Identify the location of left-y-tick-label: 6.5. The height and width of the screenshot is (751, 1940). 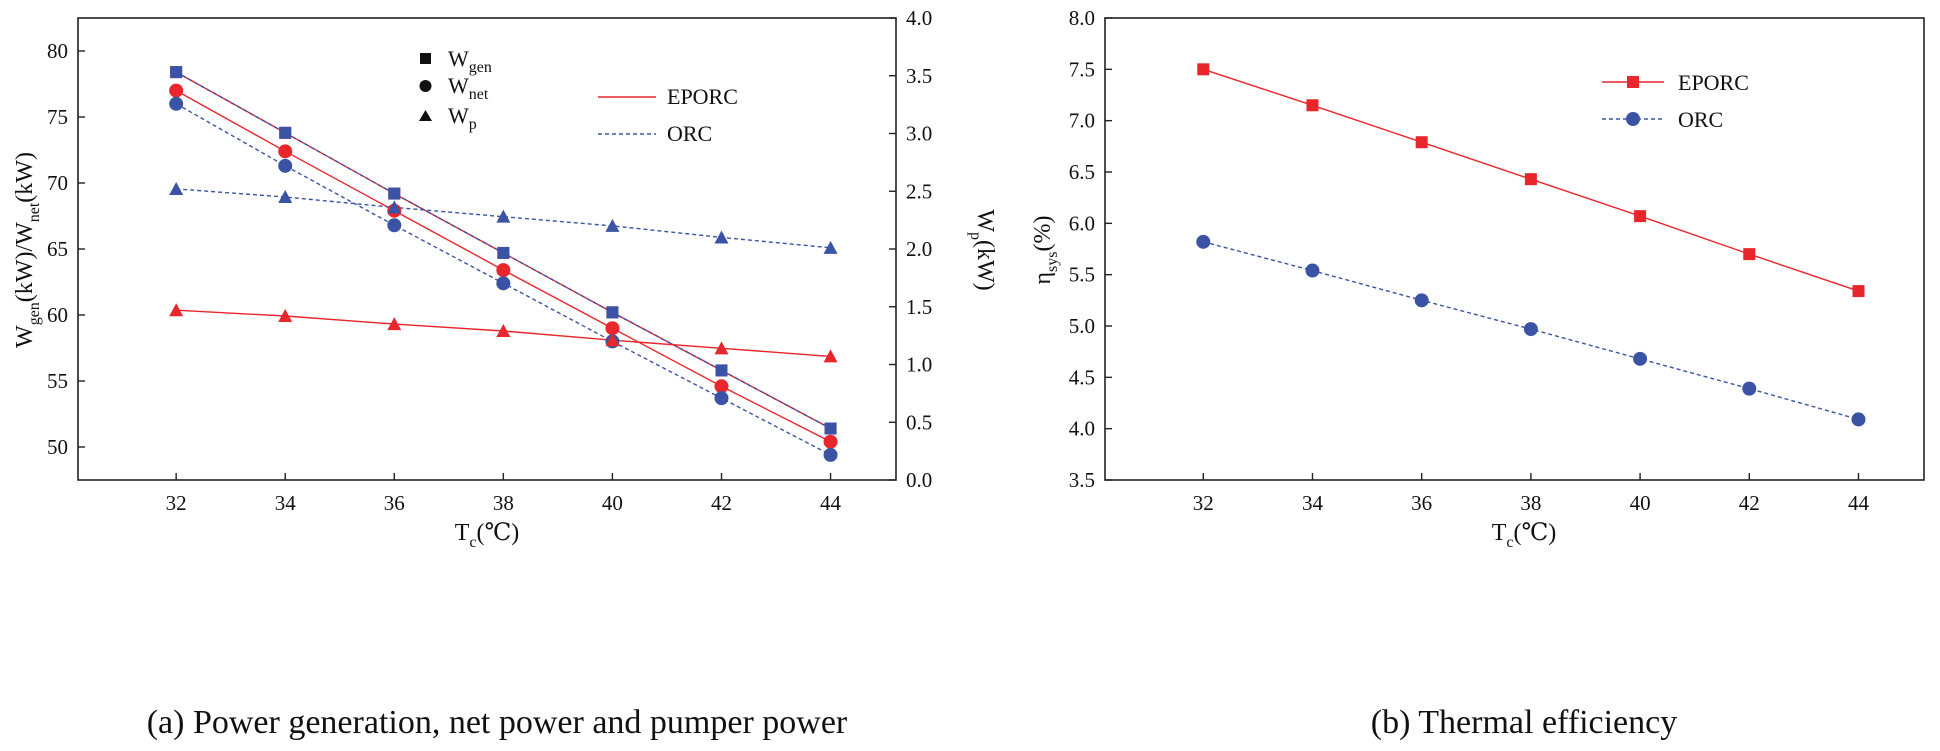
(1082, 172).